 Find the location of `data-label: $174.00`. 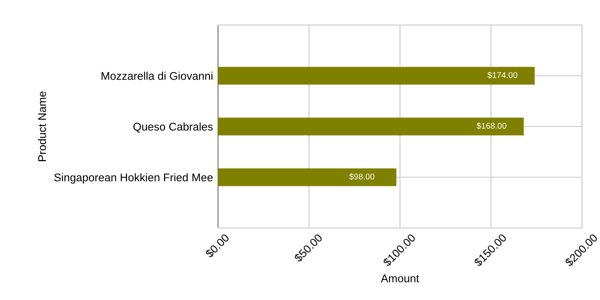

data-label: $174.00 is located at coordinates (503, 75).